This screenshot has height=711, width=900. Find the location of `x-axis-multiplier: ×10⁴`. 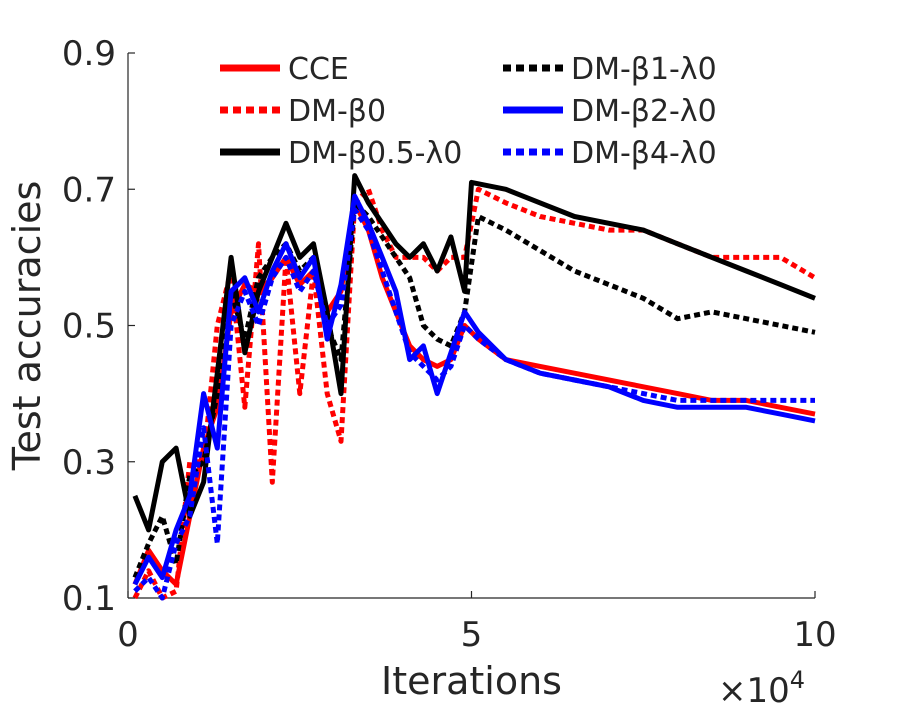

x-axis-multiplier: ×10⁴ is located at coordinates (761, 688).